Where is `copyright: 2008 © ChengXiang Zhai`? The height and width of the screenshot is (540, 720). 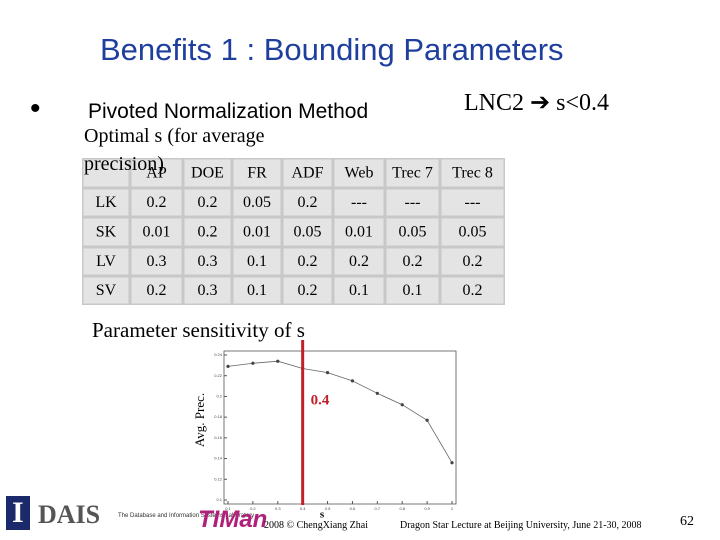 copyright: 2008 © ChengXiang Zhai is located at coordinates (316, 525).